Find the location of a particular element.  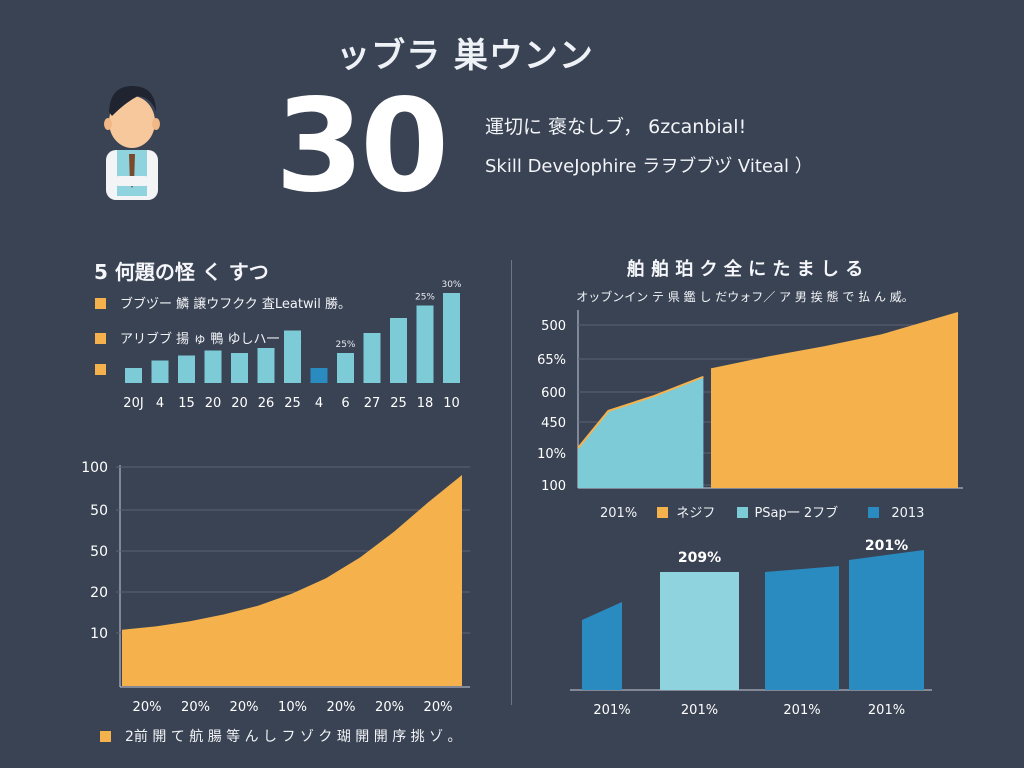

y-tick-label: 450 is located at coordinates (553, 423).